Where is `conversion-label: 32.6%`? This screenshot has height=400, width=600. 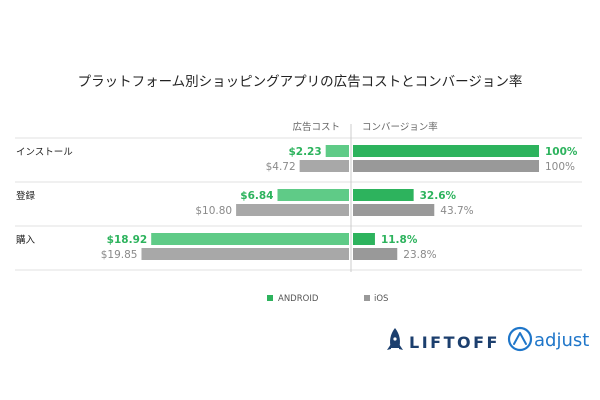 conversion-label: 32.6% is located at coordinates (438, 196).